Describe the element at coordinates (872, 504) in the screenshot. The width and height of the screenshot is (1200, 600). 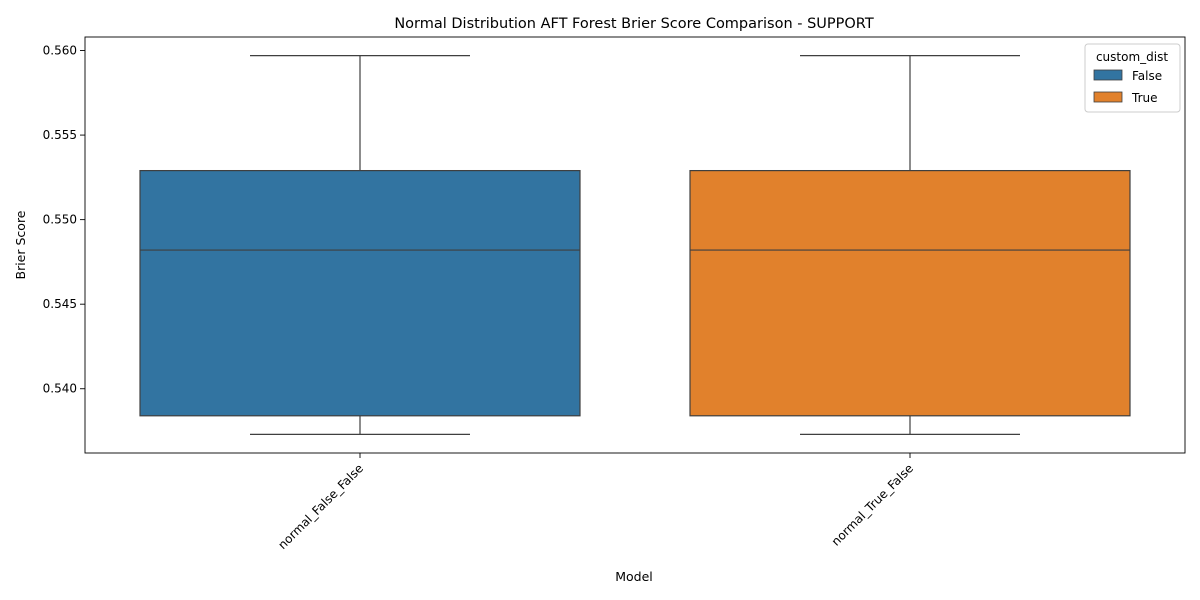
I see `x-tick-label: normal_True_False` at that location.